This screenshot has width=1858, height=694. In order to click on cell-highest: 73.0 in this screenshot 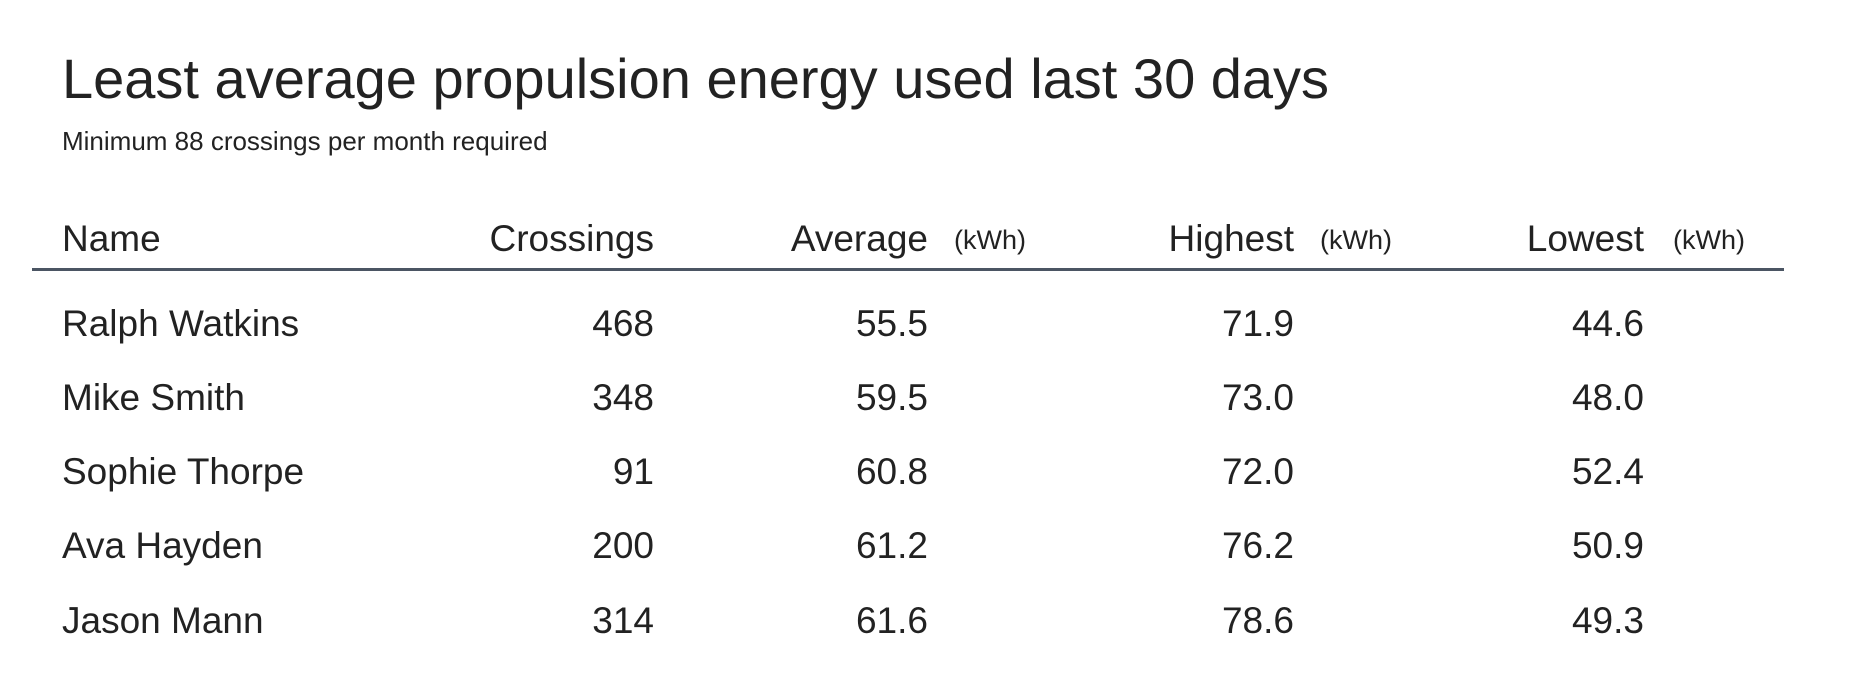, I will do `click(1257, 397)`.